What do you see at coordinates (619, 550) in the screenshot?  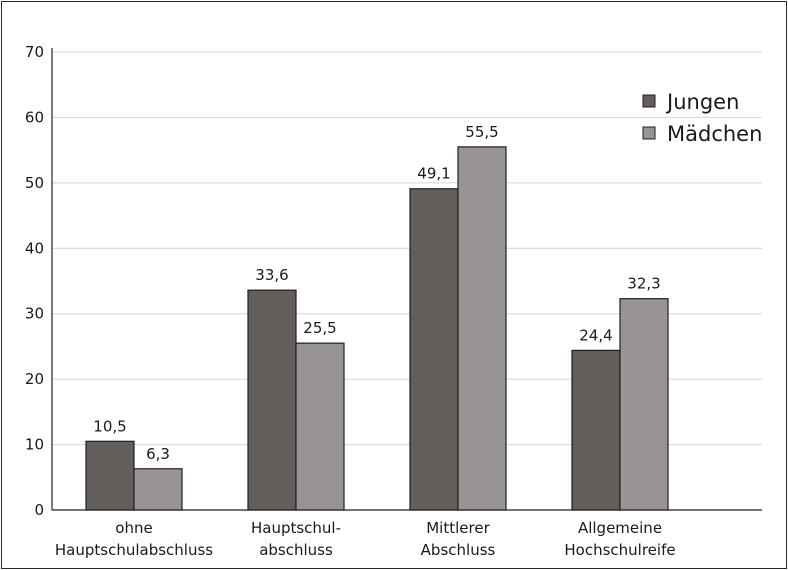 I see `x-tick-label: Hochschulreife` at bounding box center [619, 550].